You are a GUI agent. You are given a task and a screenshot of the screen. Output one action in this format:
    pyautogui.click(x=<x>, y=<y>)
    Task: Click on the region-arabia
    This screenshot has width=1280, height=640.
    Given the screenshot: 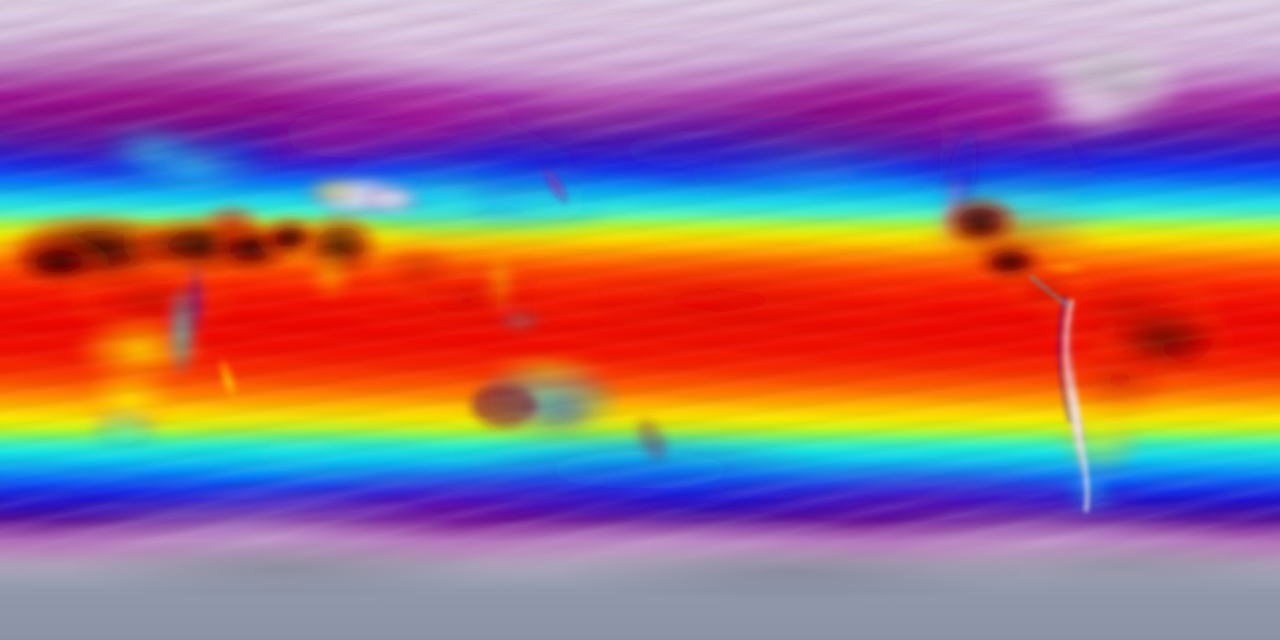 What is the action you would take?
    pyautogui.click(x=261, y=239)
    